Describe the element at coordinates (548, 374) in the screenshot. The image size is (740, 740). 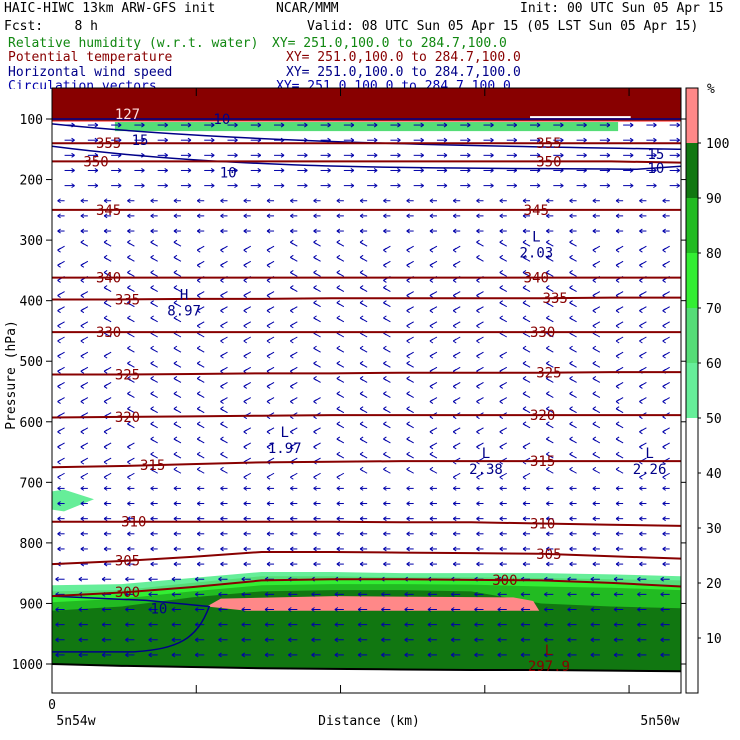
I see `theta-label: 325` at that location.